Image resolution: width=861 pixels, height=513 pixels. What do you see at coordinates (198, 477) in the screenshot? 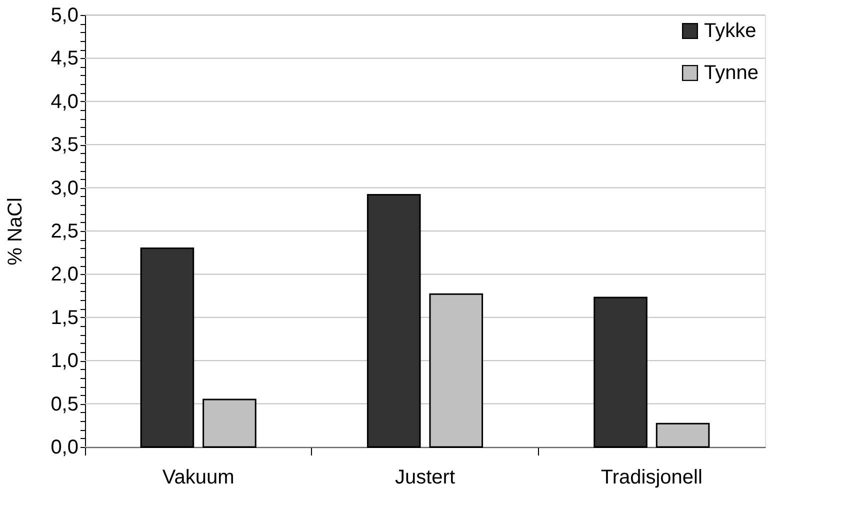
I see `x-tick-label: Vakuum` at bounding box center [198, 477].